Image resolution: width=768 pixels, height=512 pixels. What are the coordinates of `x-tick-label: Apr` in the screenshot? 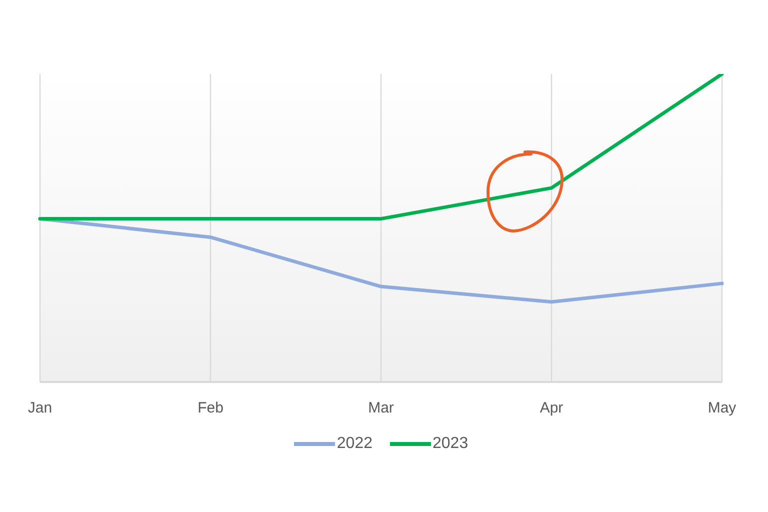 It's located at (552, 408).